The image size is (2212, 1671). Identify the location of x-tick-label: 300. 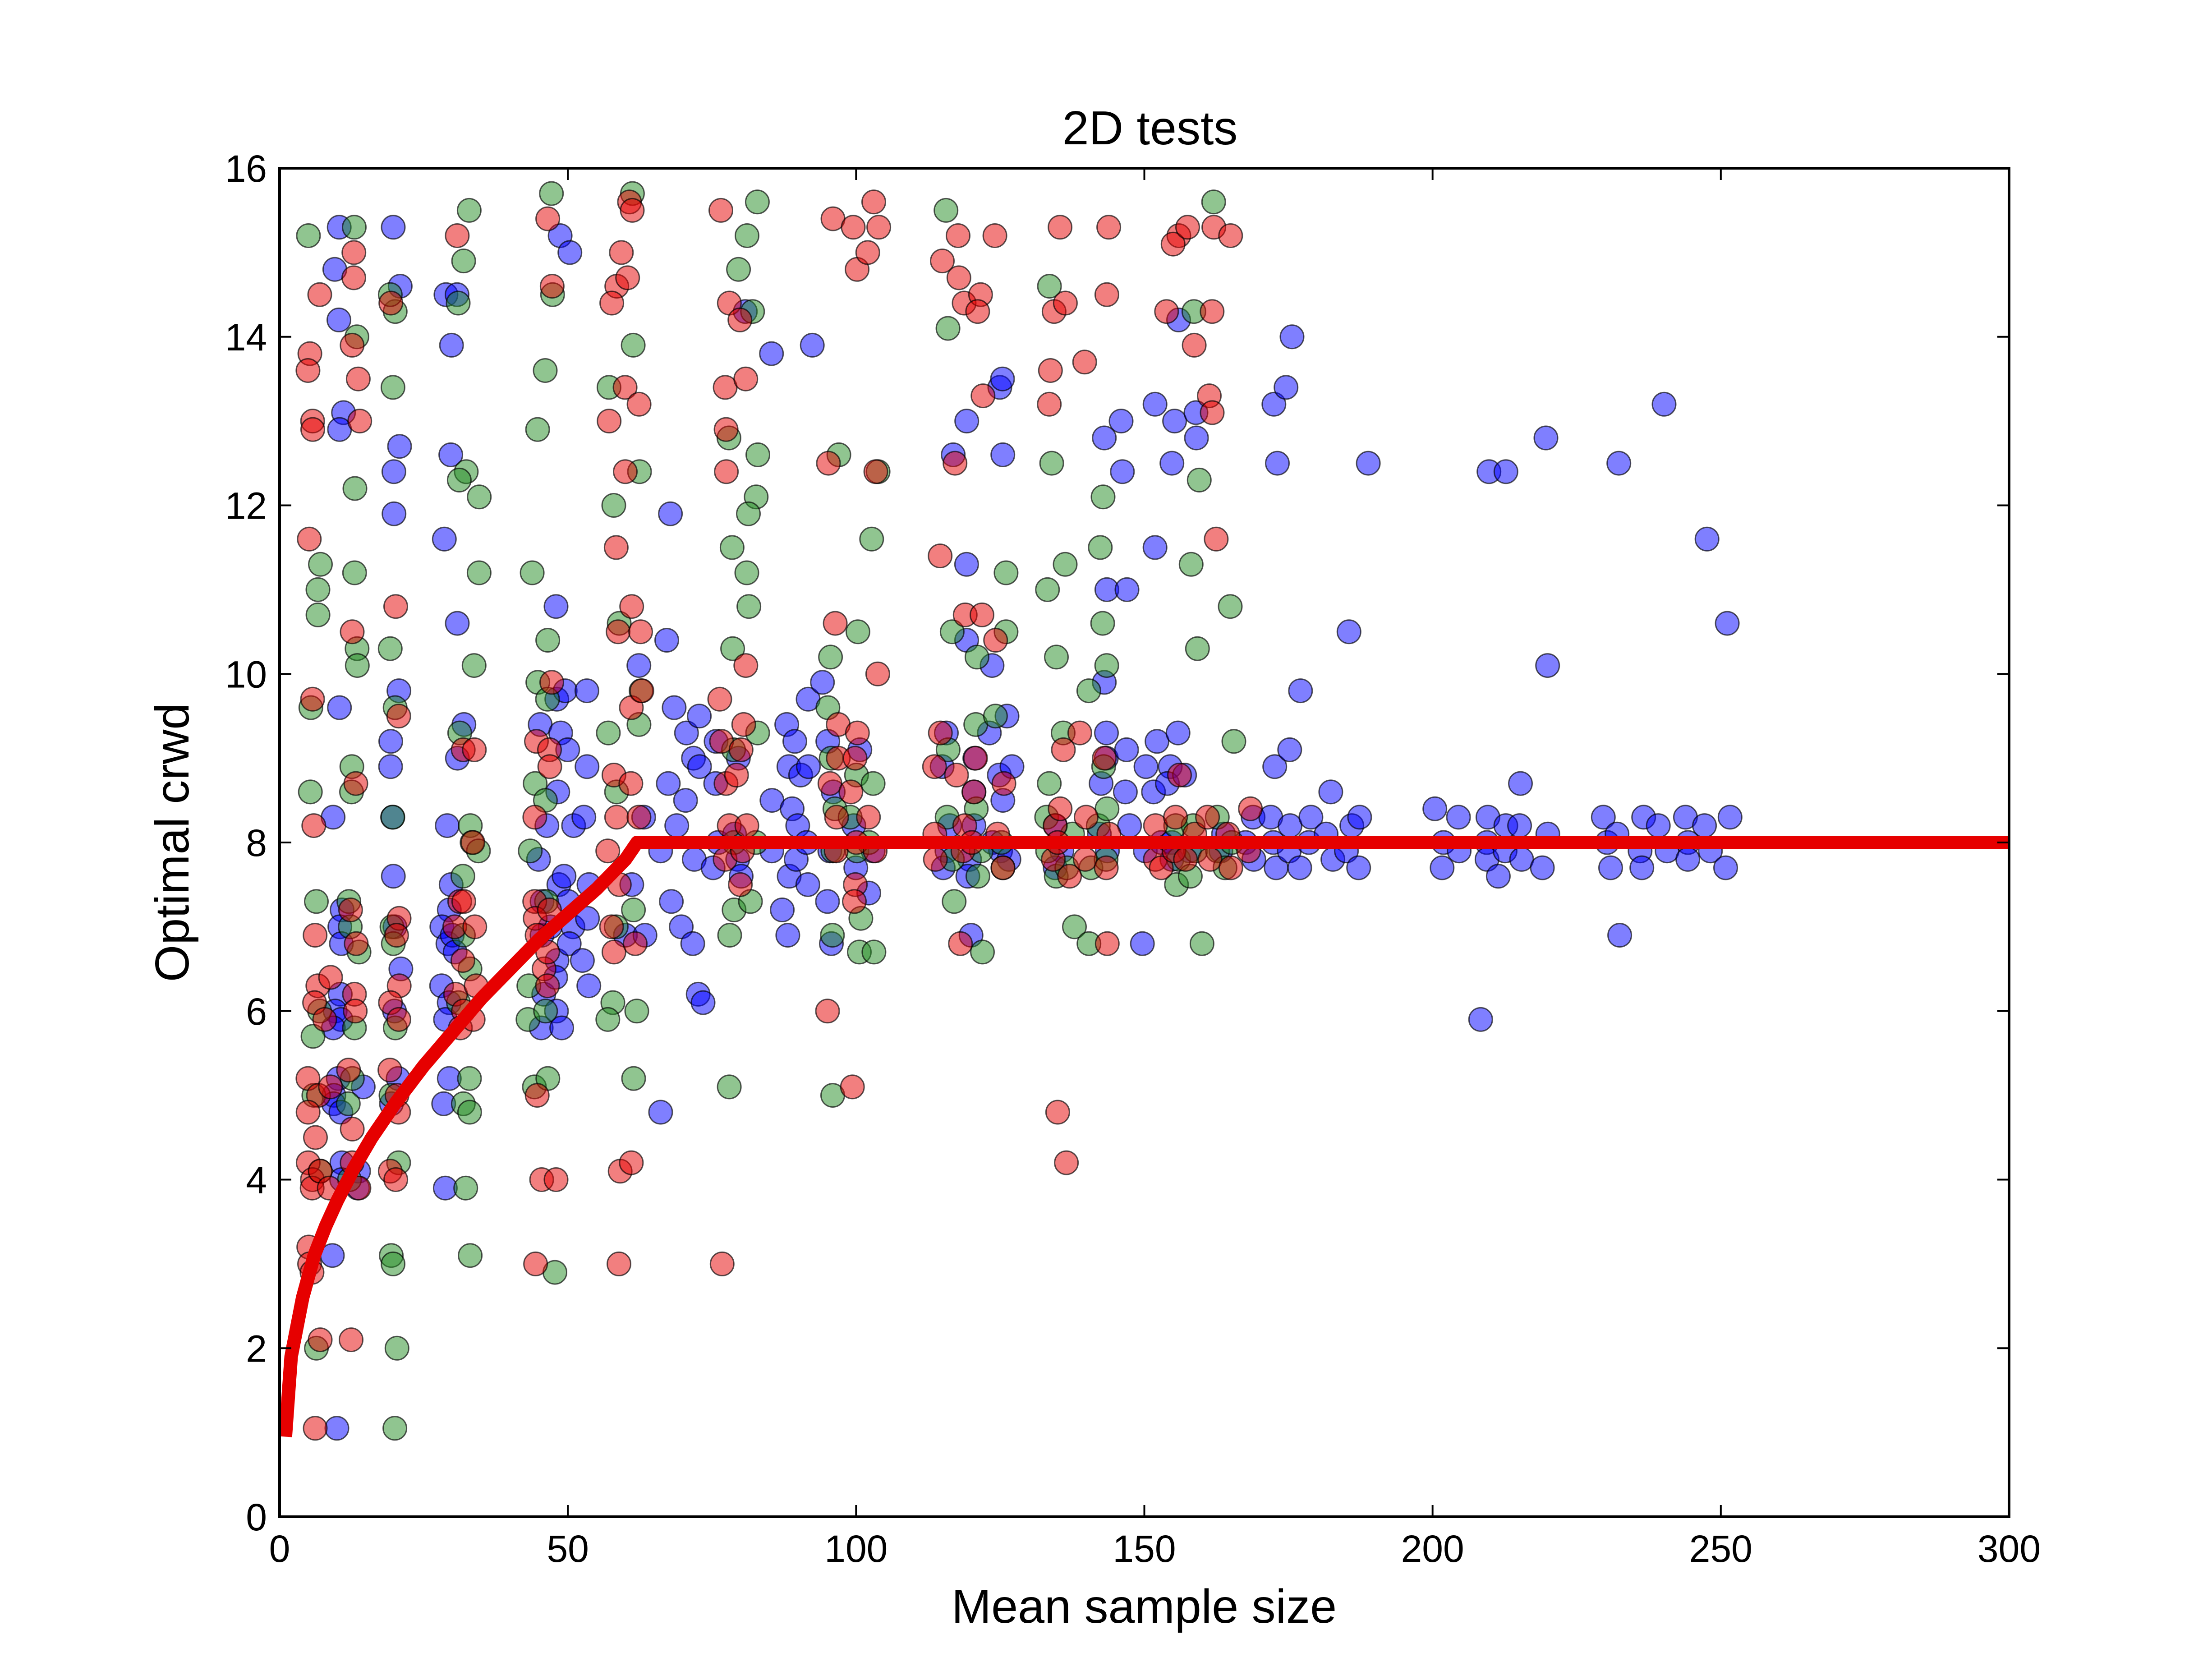
(2009, 1549).